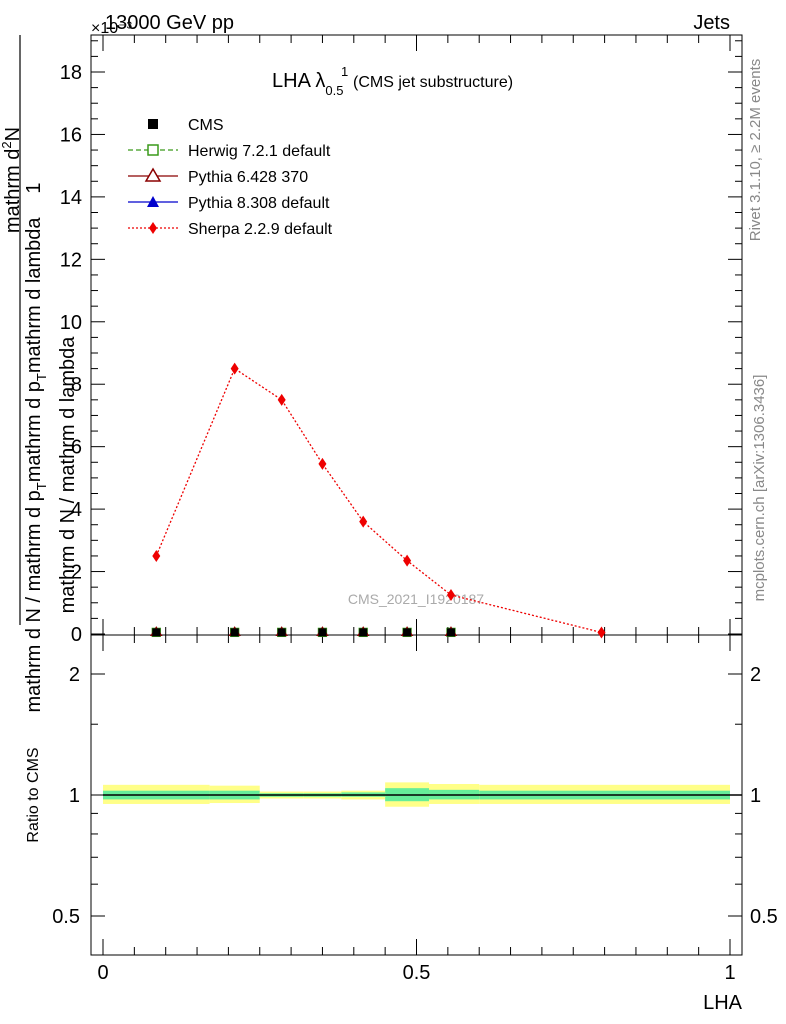  I want to click on main-y-tick-label: 0, so click(76, 635).